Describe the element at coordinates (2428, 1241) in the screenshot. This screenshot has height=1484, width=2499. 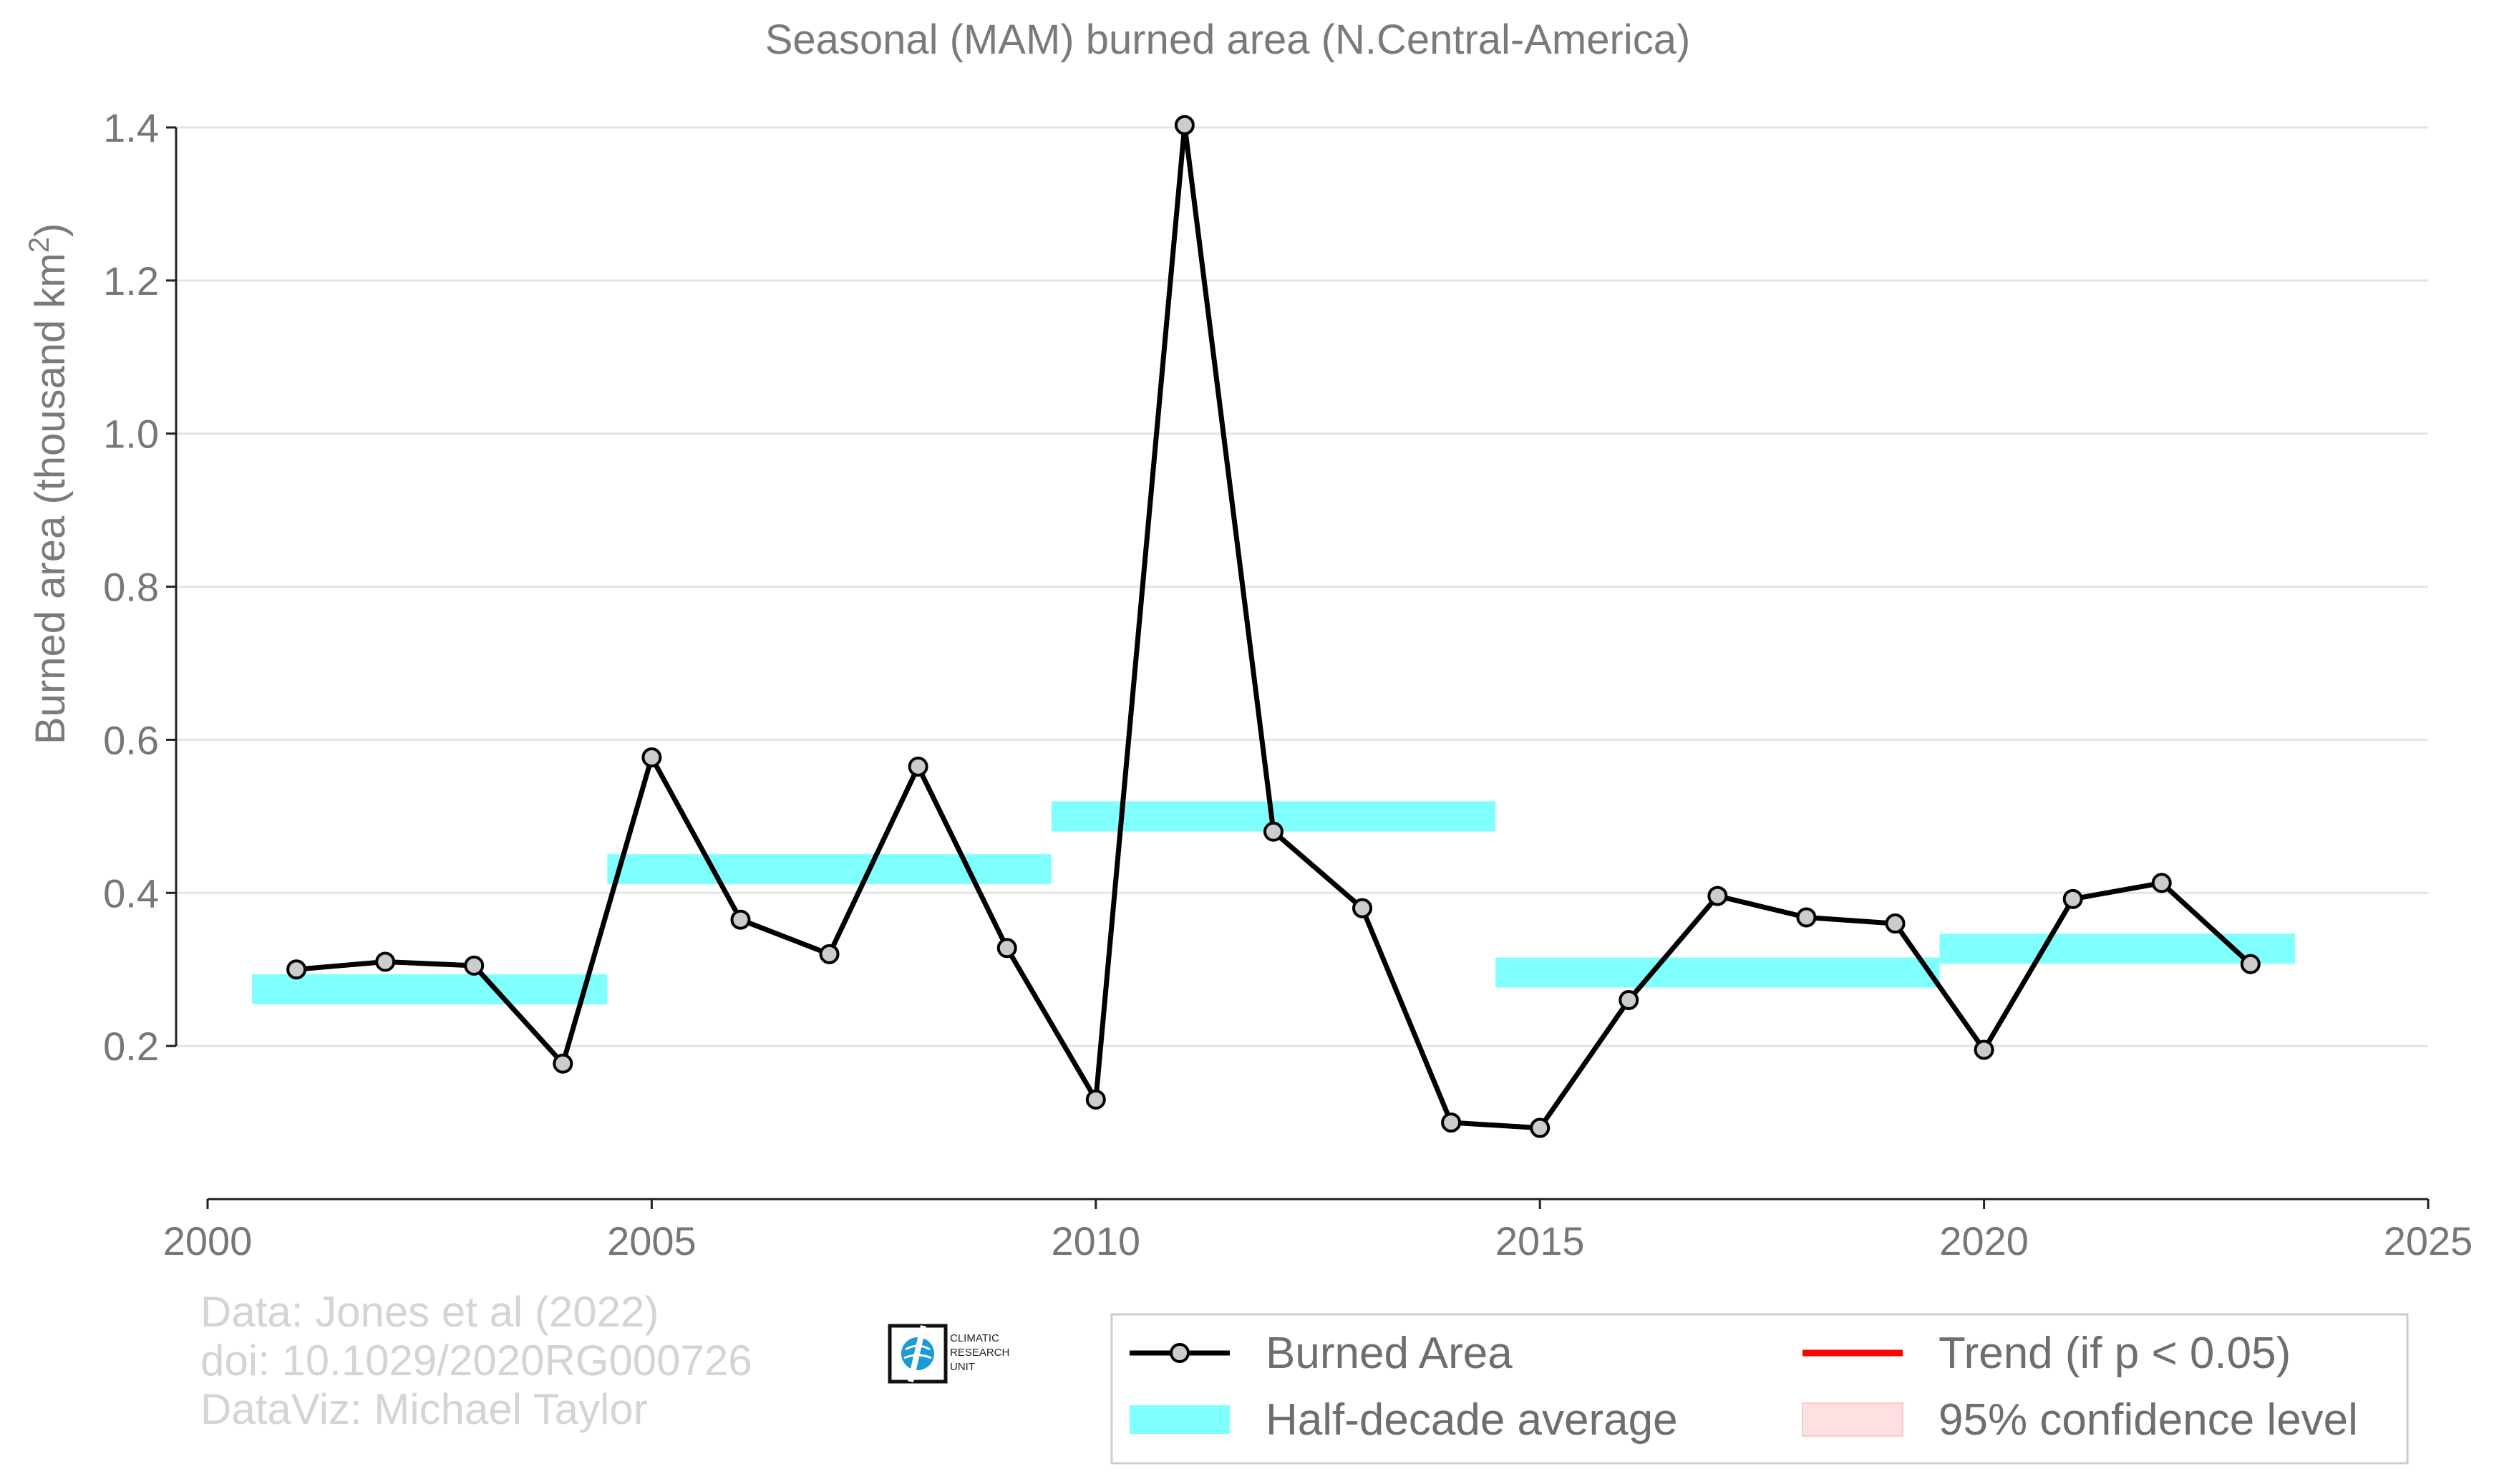
I see `x-tick-label: 2025` at that location.